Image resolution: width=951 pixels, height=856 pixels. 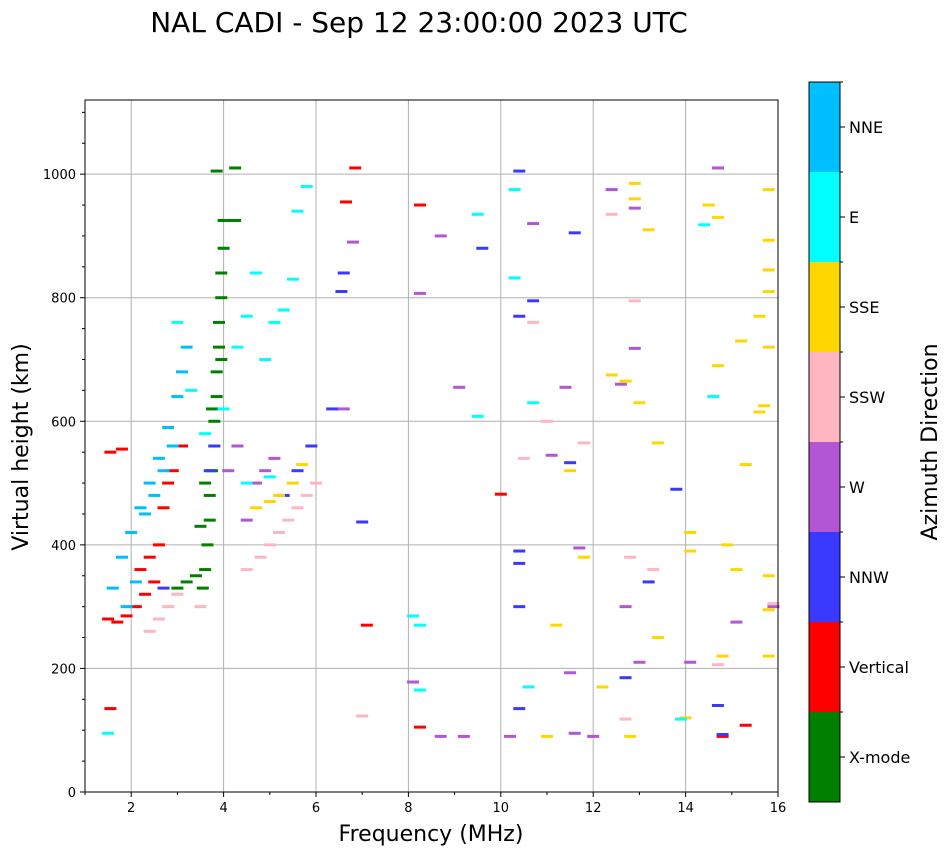 What do you see at coordinates (867, 397) in the screenshot?
I see `colorbar-label: SSW` at bounding box center [867, 397].